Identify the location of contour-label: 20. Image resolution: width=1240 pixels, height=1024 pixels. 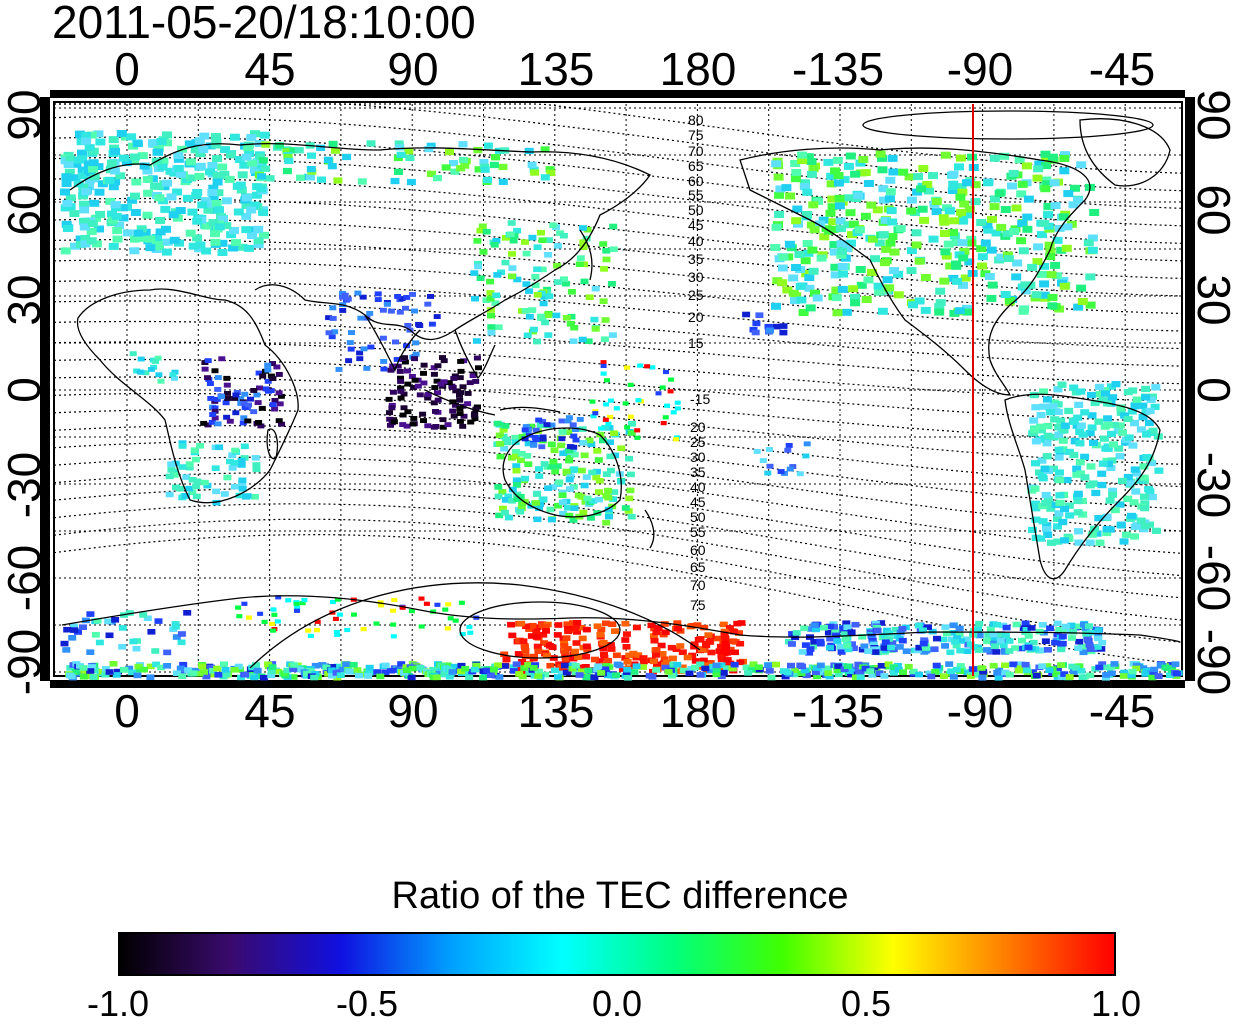
(696, 317).